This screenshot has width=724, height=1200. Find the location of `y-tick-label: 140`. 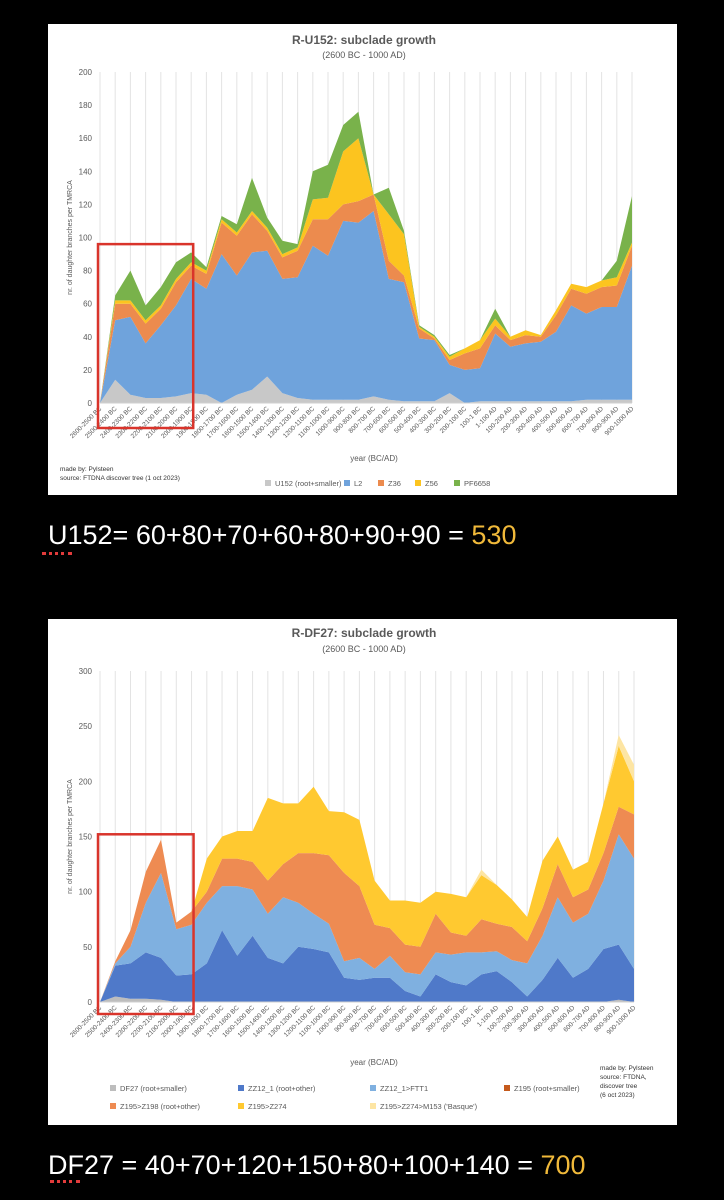

y-tick-label: 140 is located at coordinates (86, 171).